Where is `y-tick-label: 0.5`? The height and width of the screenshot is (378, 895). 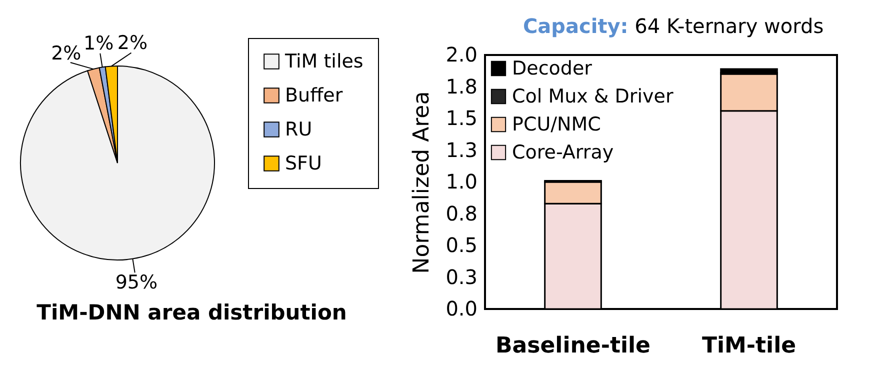 y-tick-label: 0.5 is located at coordinates (462, 245).